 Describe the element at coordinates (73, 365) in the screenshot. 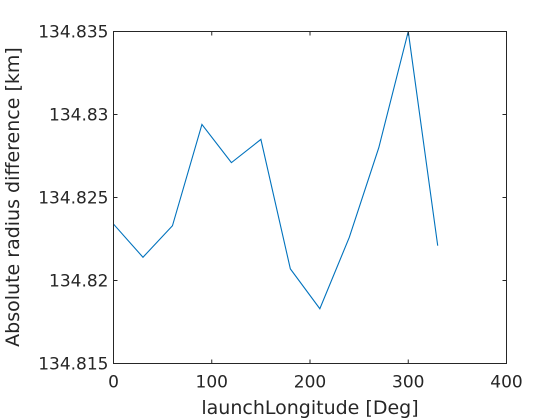

I see `y-tick-label: 134.815` at that location.